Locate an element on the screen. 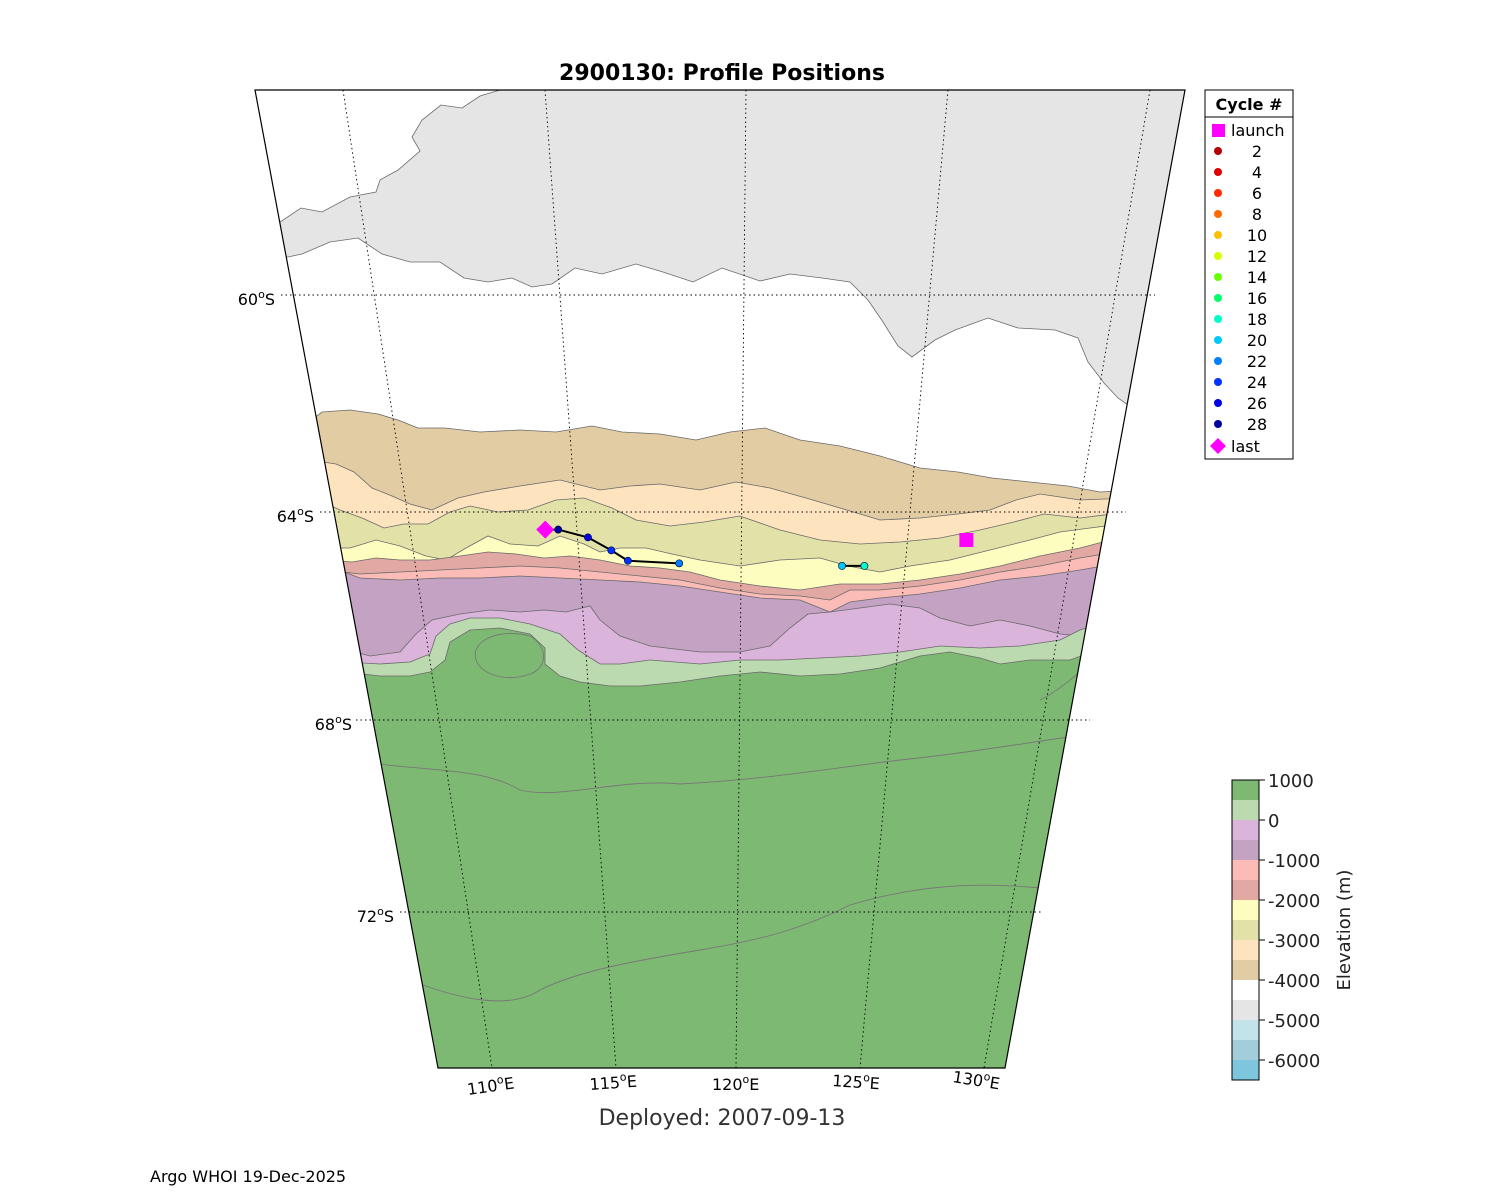 The height and width of the screenshot is (1200, 1500). colorbar-tick-label: 0 is located at coordinates (1273, 821).